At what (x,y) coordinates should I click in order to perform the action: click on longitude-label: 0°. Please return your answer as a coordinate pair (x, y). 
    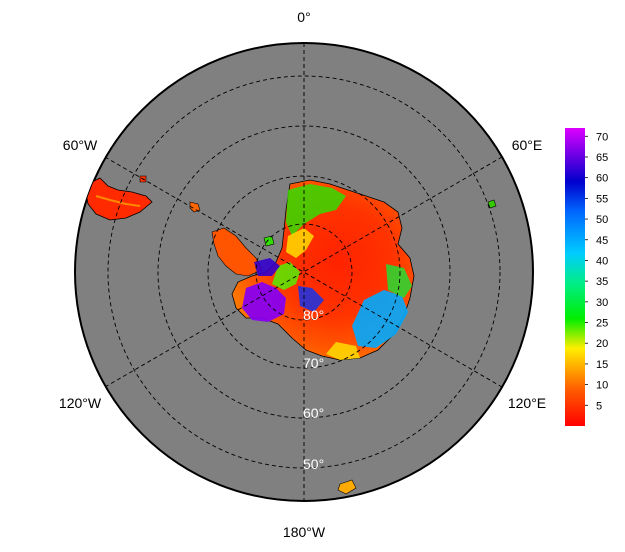
    Looking at the image, I should click on (303, 17).